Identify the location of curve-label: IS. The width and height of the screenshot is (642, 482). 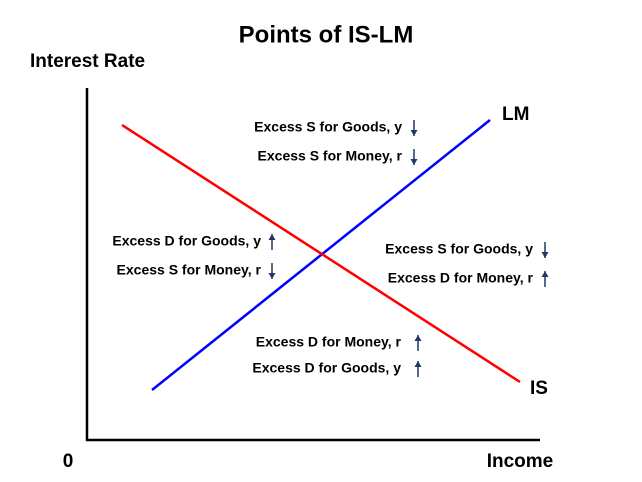
(539, 388).